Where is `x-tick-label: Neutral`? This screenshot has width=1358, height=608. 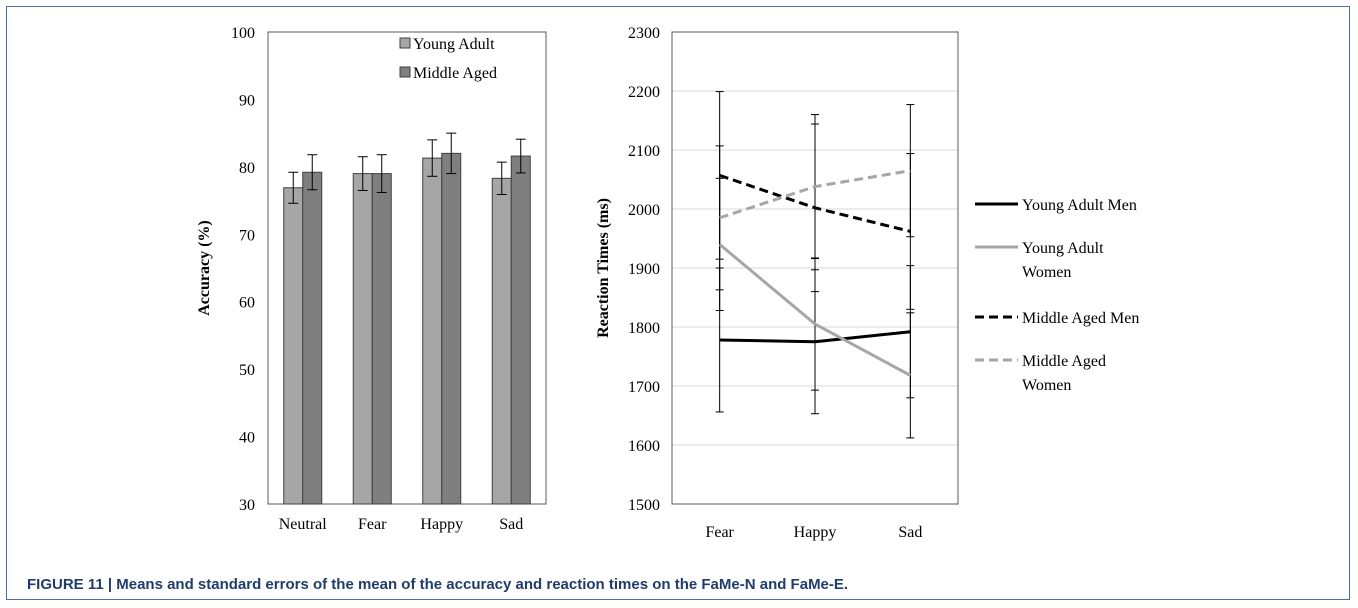
x-tick-label: Neutral is located at coordinates (303, 524).